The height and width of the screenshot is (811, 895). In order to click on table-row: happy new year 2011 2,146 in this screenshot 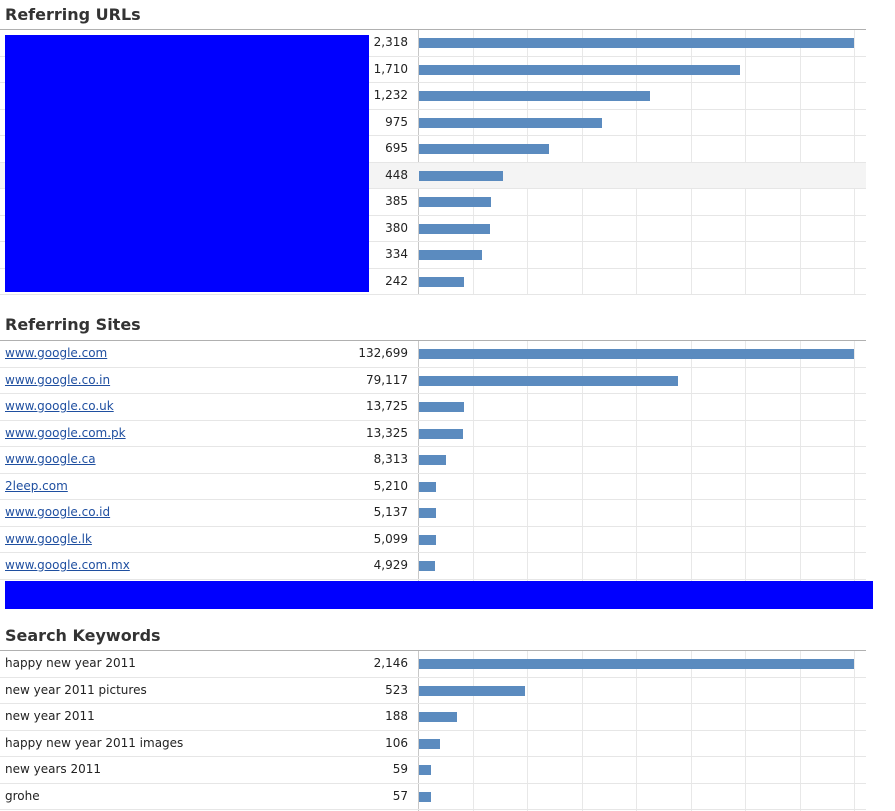, I will do `click(433, 664)`.